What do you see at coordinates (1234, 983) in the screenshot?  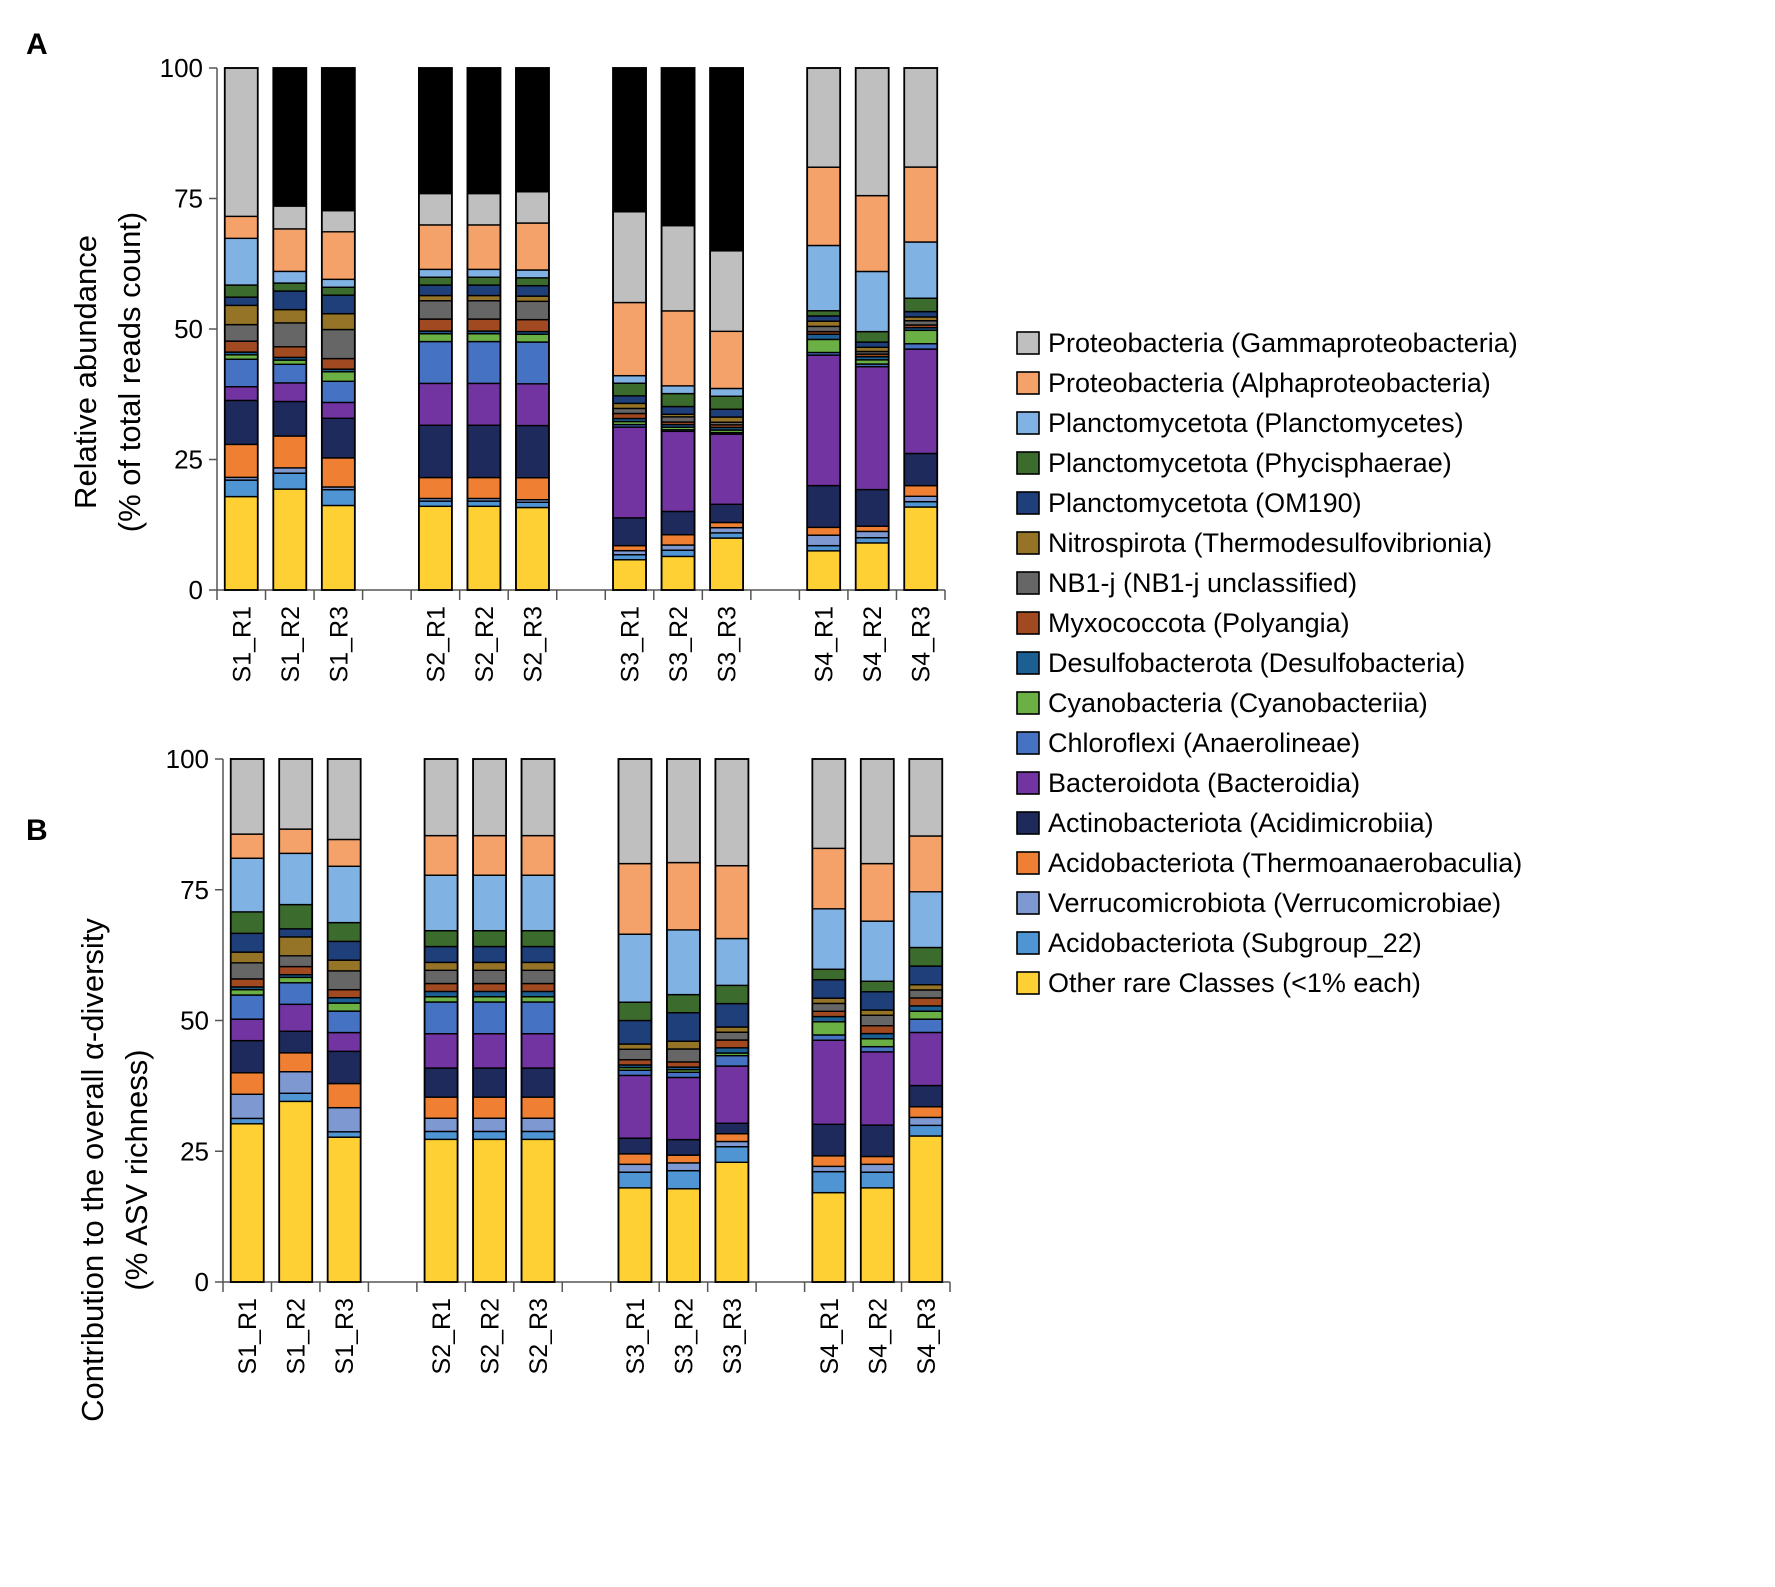 I see `legend-label: Other rare Classes (<1% each)` at bounding box center [1234, 983].